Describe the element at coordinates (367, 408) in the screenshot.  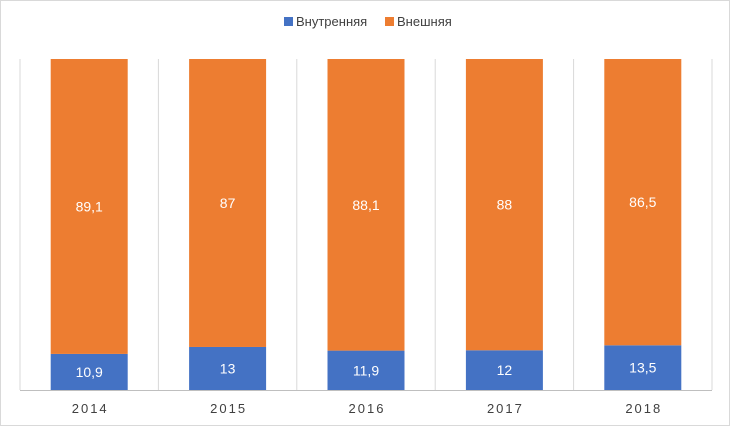
I see `x-tick-label: 2016` at that location.